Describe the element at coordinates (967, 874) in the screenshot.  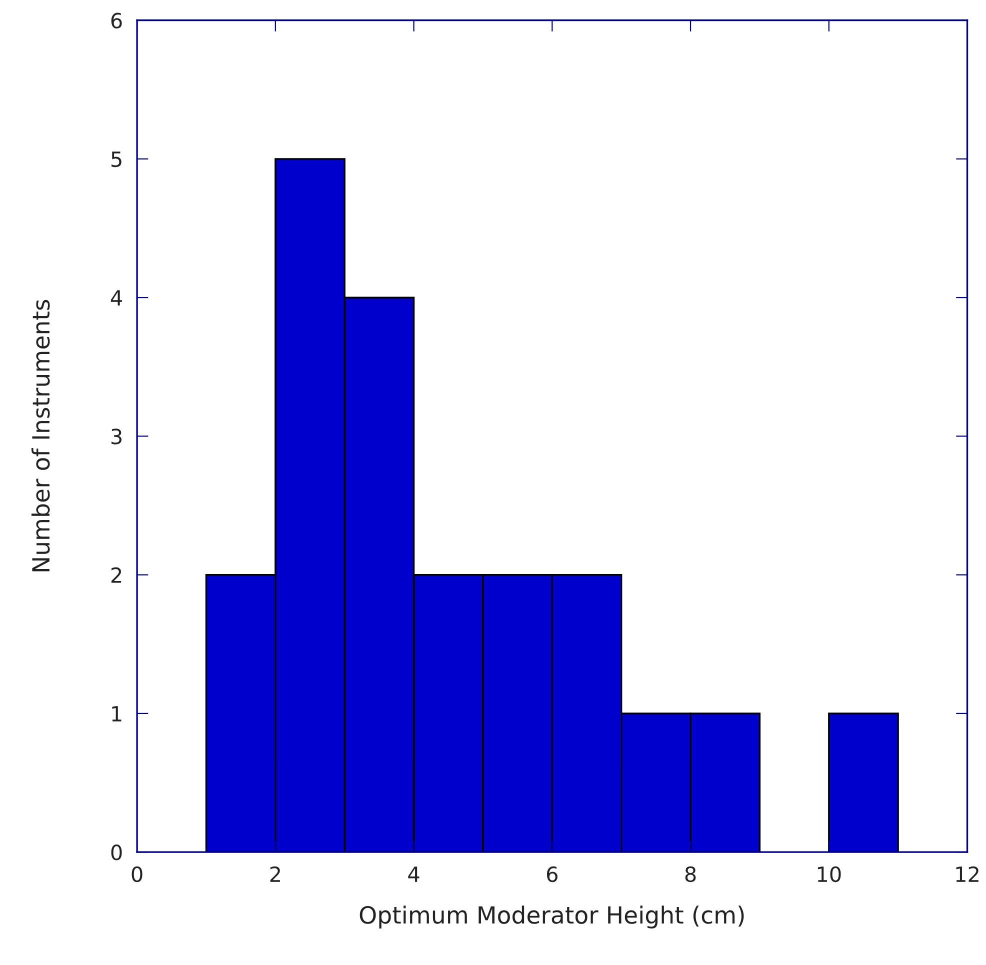
I see `x-tick-label: 12` at that location.